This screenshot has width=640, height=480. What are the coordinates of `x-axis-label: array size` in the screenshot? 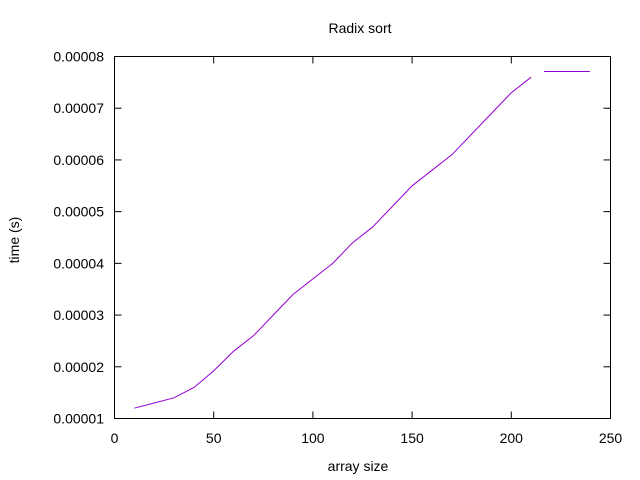 It's located at (358, 466).